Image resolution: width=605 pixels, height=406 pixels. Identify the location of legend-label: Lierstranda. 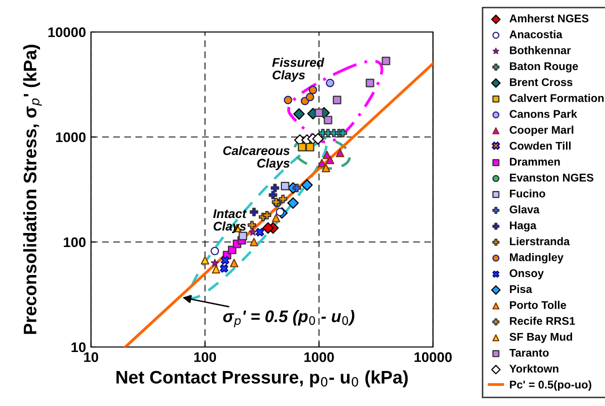
(540, 241).